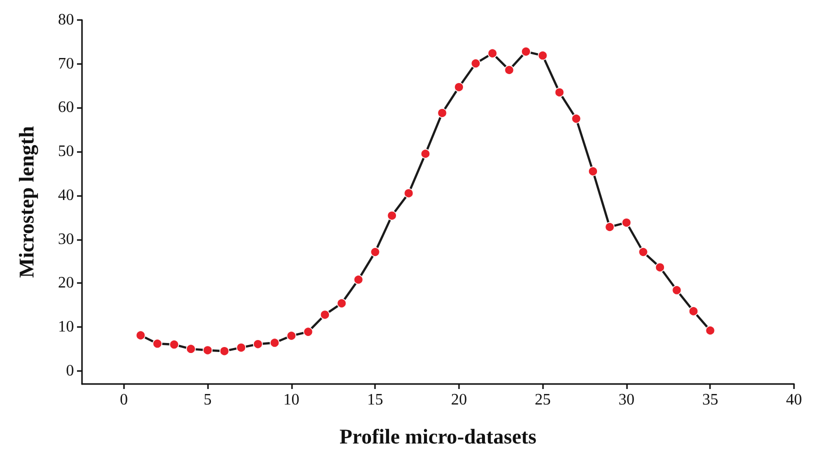  I want to click on y-tick-label: 10, so click(66, 327).